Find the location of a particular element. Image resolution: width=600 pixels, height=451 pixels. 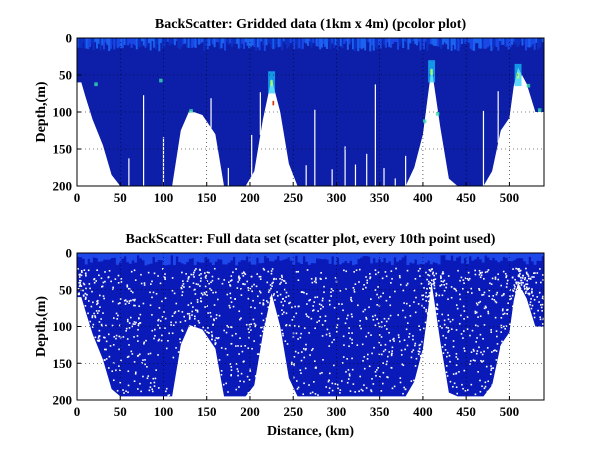

highlight-cell is located at coordinates (431, 72).